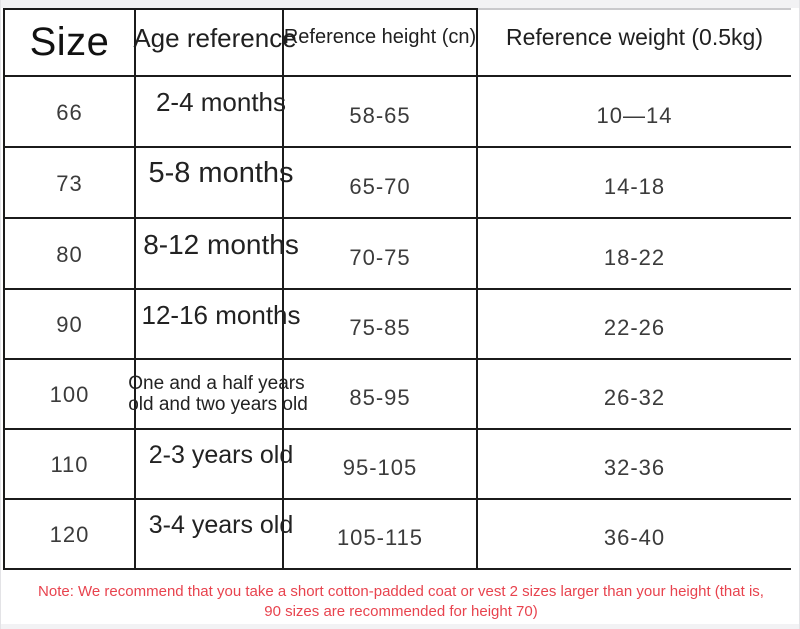  Describe the element at coordinates (221, 102) in the screenshot. I see `age-value: 2-4 months` at that location.